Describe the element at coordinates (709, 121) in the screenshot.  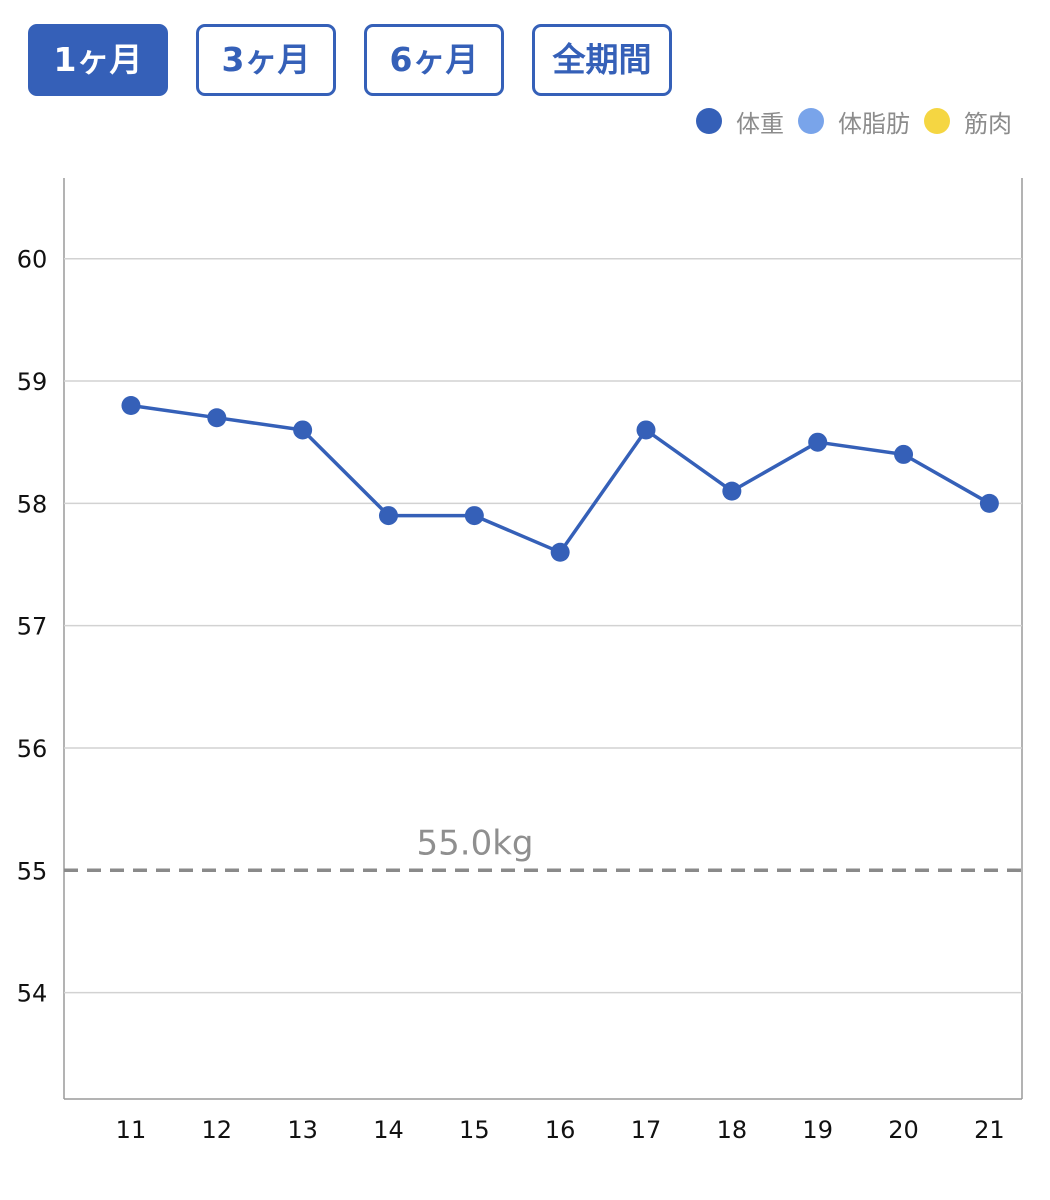
I see `legend-dot-weight` at that location.